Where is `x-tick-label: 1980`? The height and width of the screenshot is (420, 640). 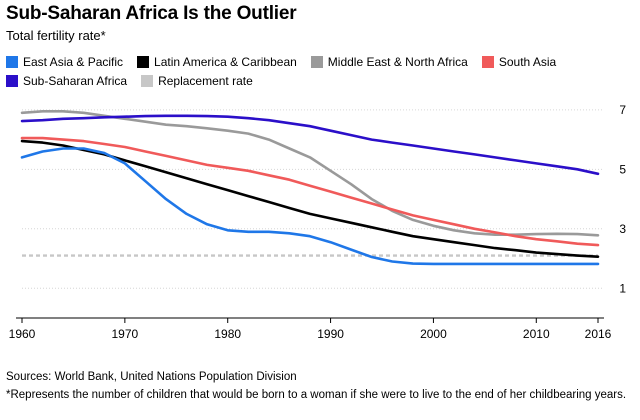 x-tick-label: 1980 is located at coordinates (227, 334).